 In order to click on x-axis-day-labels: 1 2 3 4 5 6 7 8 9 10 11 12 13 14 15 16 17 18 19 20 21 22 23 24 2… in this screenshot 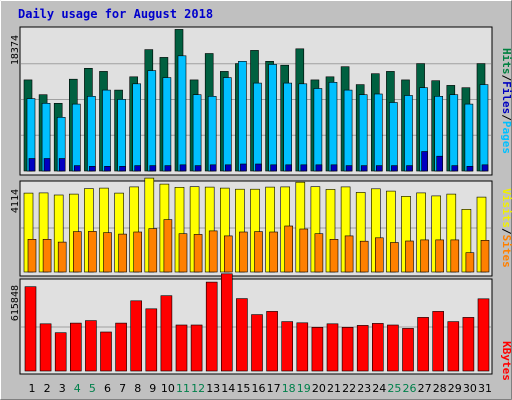, I will do `click(261, 388)`.